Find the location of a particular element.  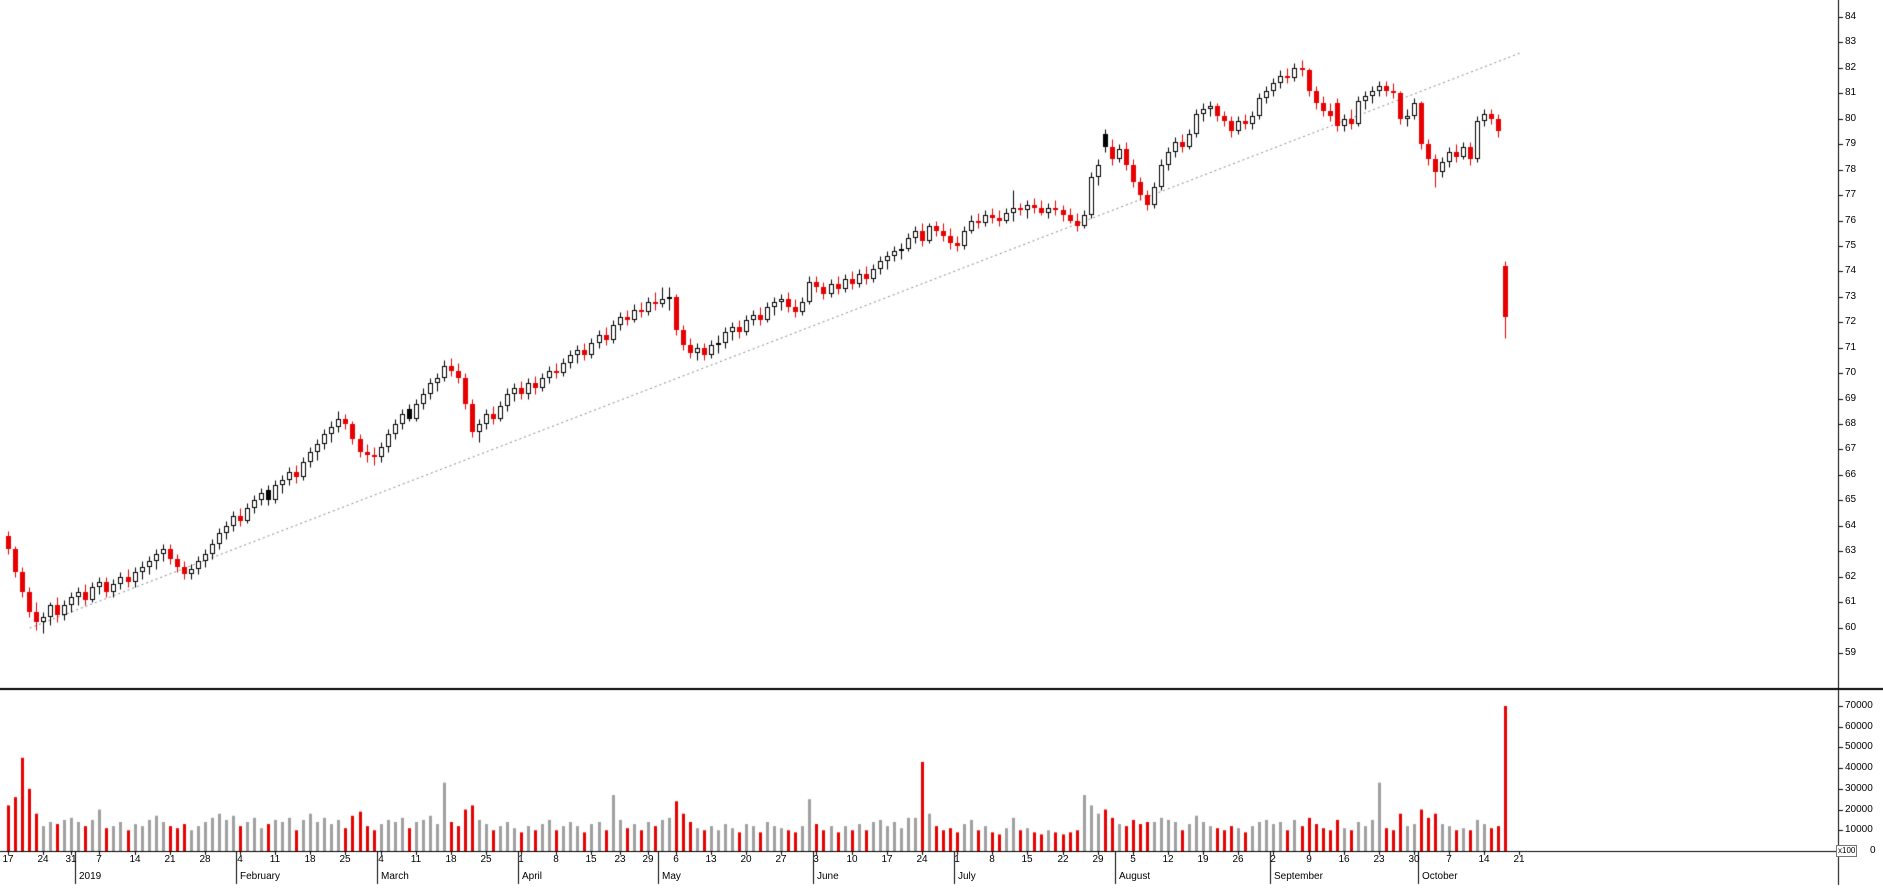

price-axis-tick-label: 66 is located at coordinates (1851, 474).